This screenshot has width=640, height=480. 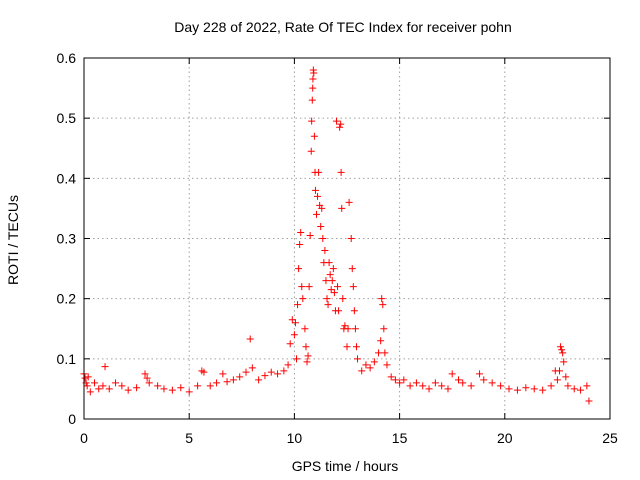 What do you see at coordinates (72, 419) in the screenshot?
I see `y-tick-label: 0` at bounding box center [72, 419].